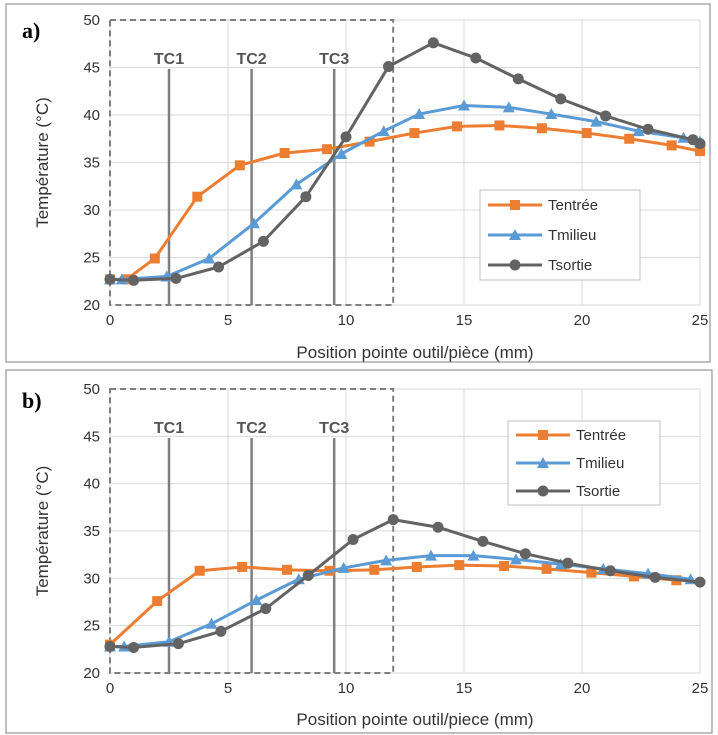 The image size is (718, 735). Describe the element at coordinates (414, 352) in the screenshot. I see `x-axis-title: Position pointe outil/pièce (mm)` at that location.